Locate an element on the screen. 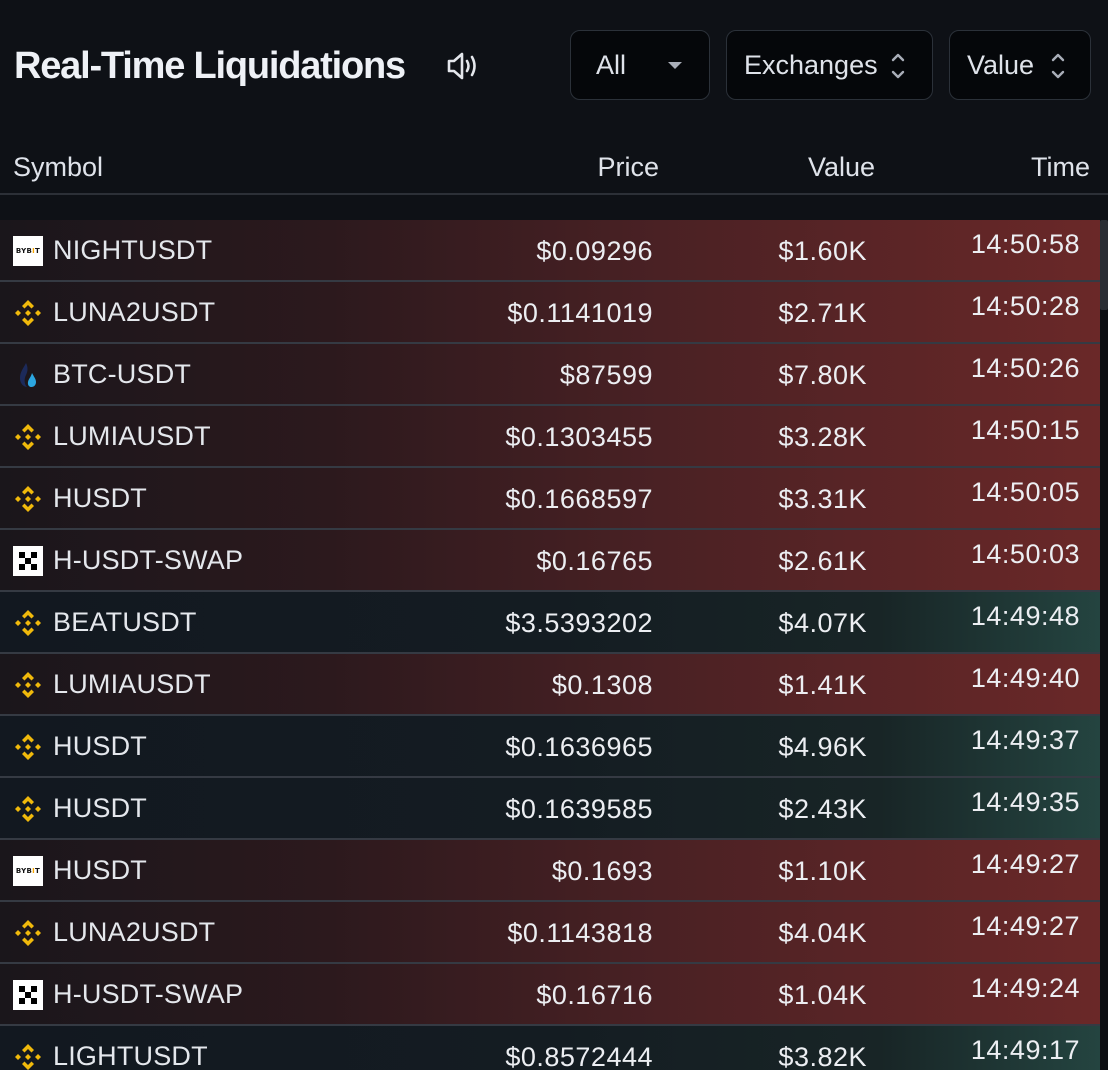 This screenshot has width=1108, height=1070. row-value: $4.07K is located at coordinates (822, 623).